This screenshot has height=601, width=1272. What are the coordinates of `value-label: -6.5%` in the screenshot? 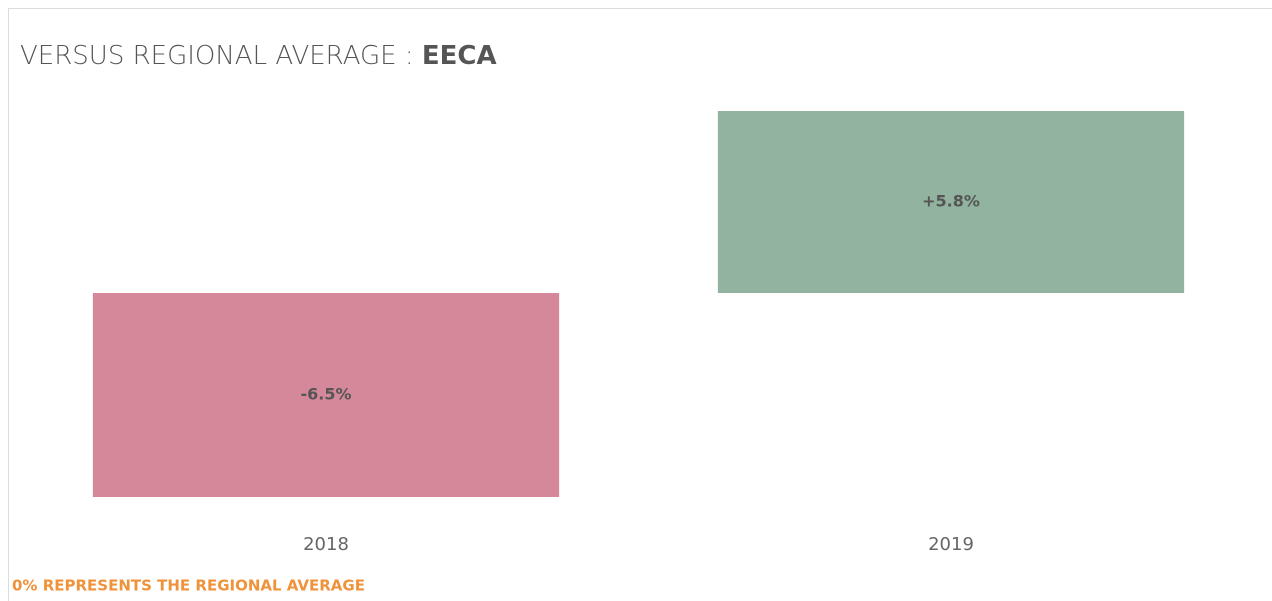 It's located at (325, 394).